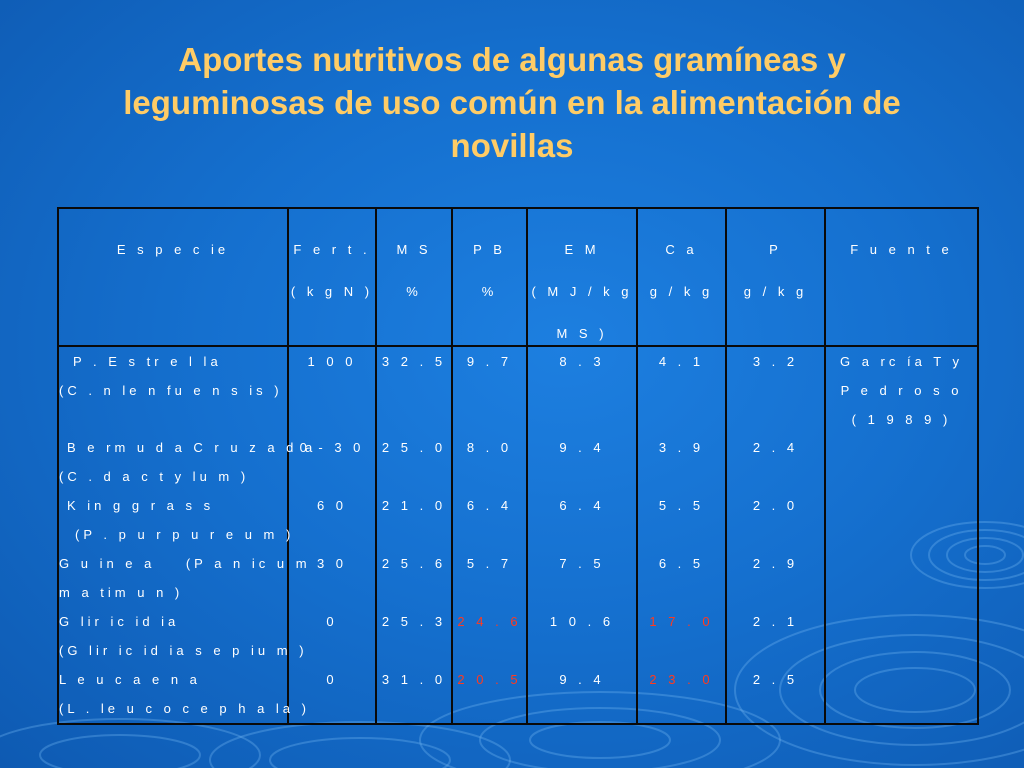  Describe the element at coordinates (332, 535) in the screenshot. I see `fert-column: 1 0 0 0 - 3 0 6 0 3 0 0 0` at that location.